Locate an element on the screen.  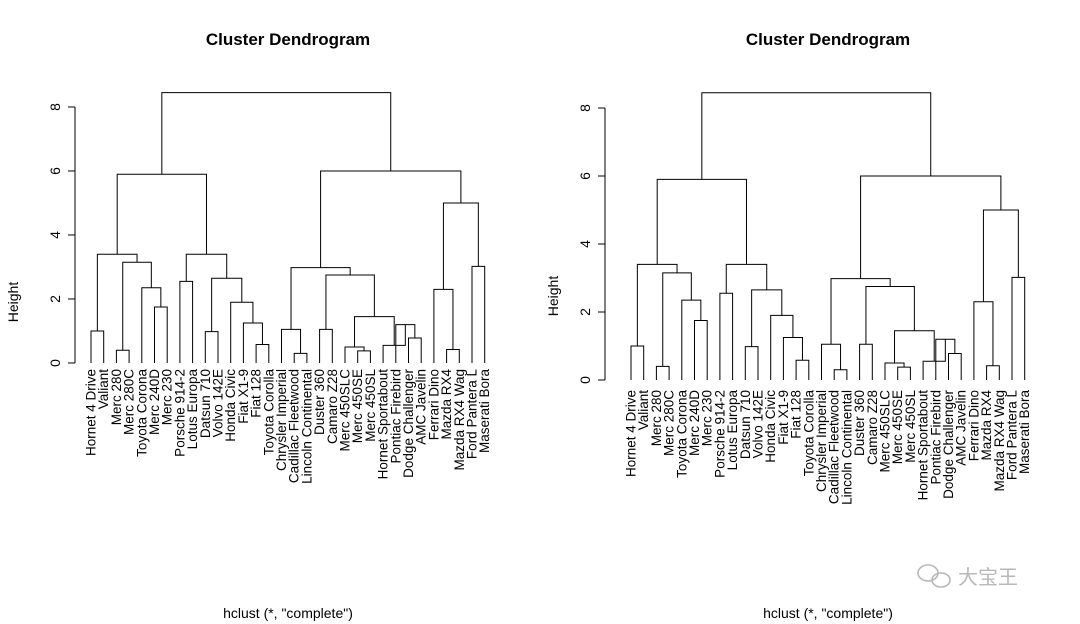
y-tick-label: 4 is located at coordinates (585, 244).